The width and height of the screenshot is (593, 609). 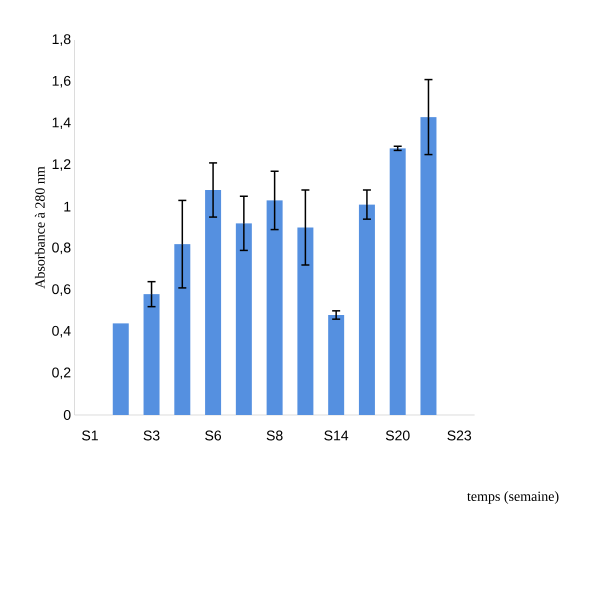 What do you see at coordinates (512, 497) in the screenshot?
I see `x-axis-title: temps (semaine)` at bounding box center [512, 497].